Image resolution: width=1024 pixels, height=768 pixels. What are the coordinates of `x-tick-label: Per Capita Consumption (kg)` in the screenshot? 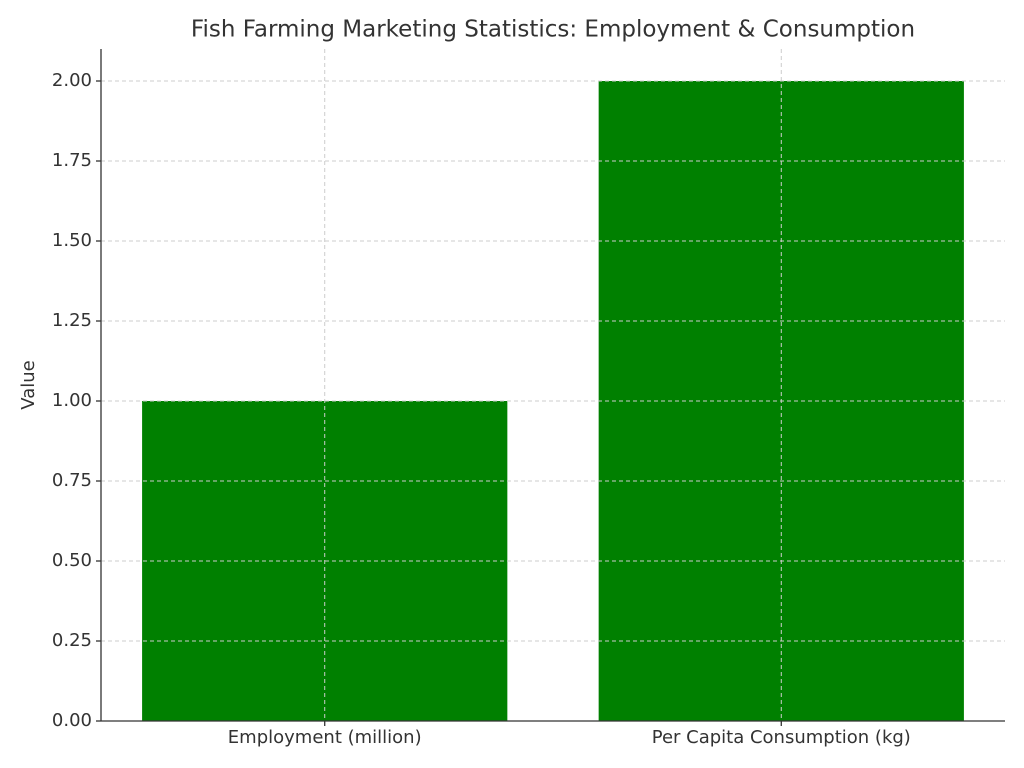 It's located at (781, 737).